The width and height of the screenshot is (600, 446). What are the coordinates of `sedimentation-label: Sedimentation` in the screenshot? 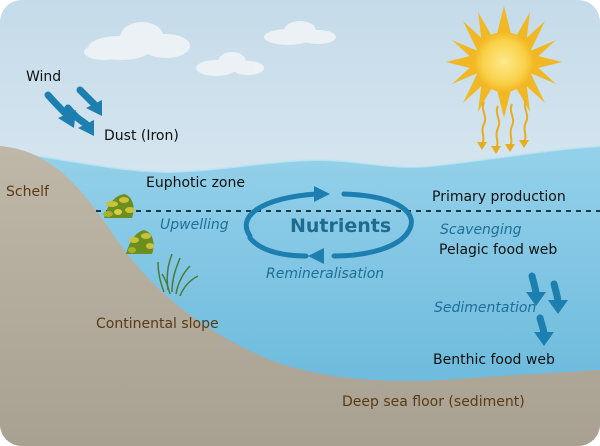 It's located at (485, 308).